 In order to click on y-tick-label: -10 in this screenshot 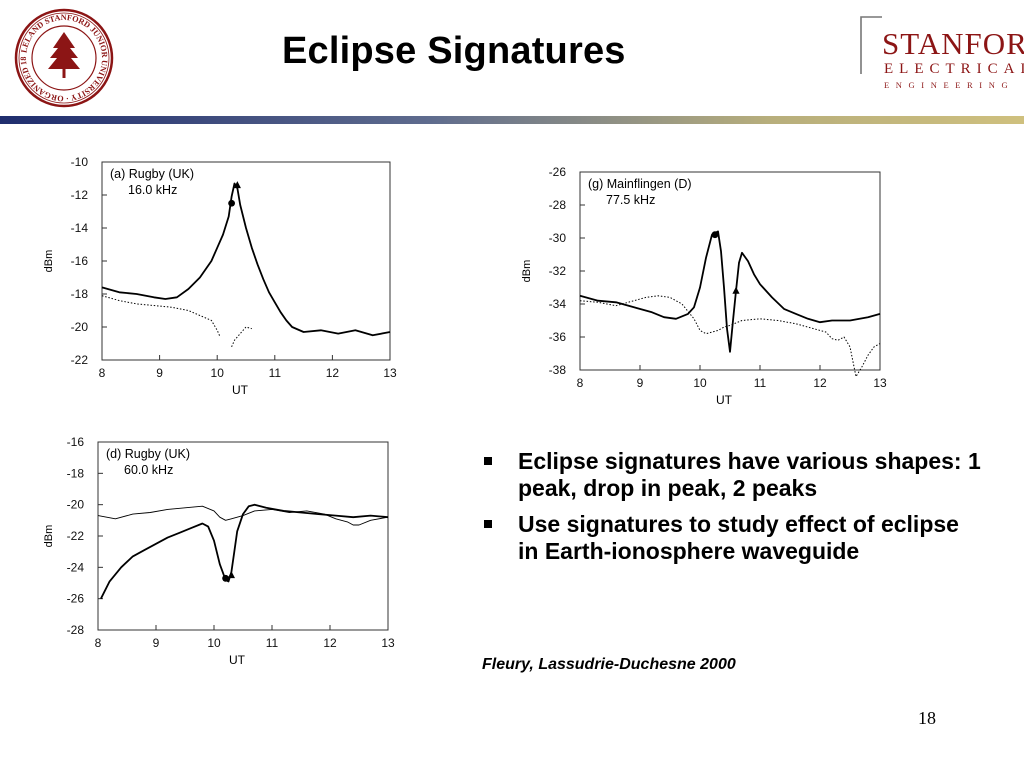, I will do `click(80, 162)`.